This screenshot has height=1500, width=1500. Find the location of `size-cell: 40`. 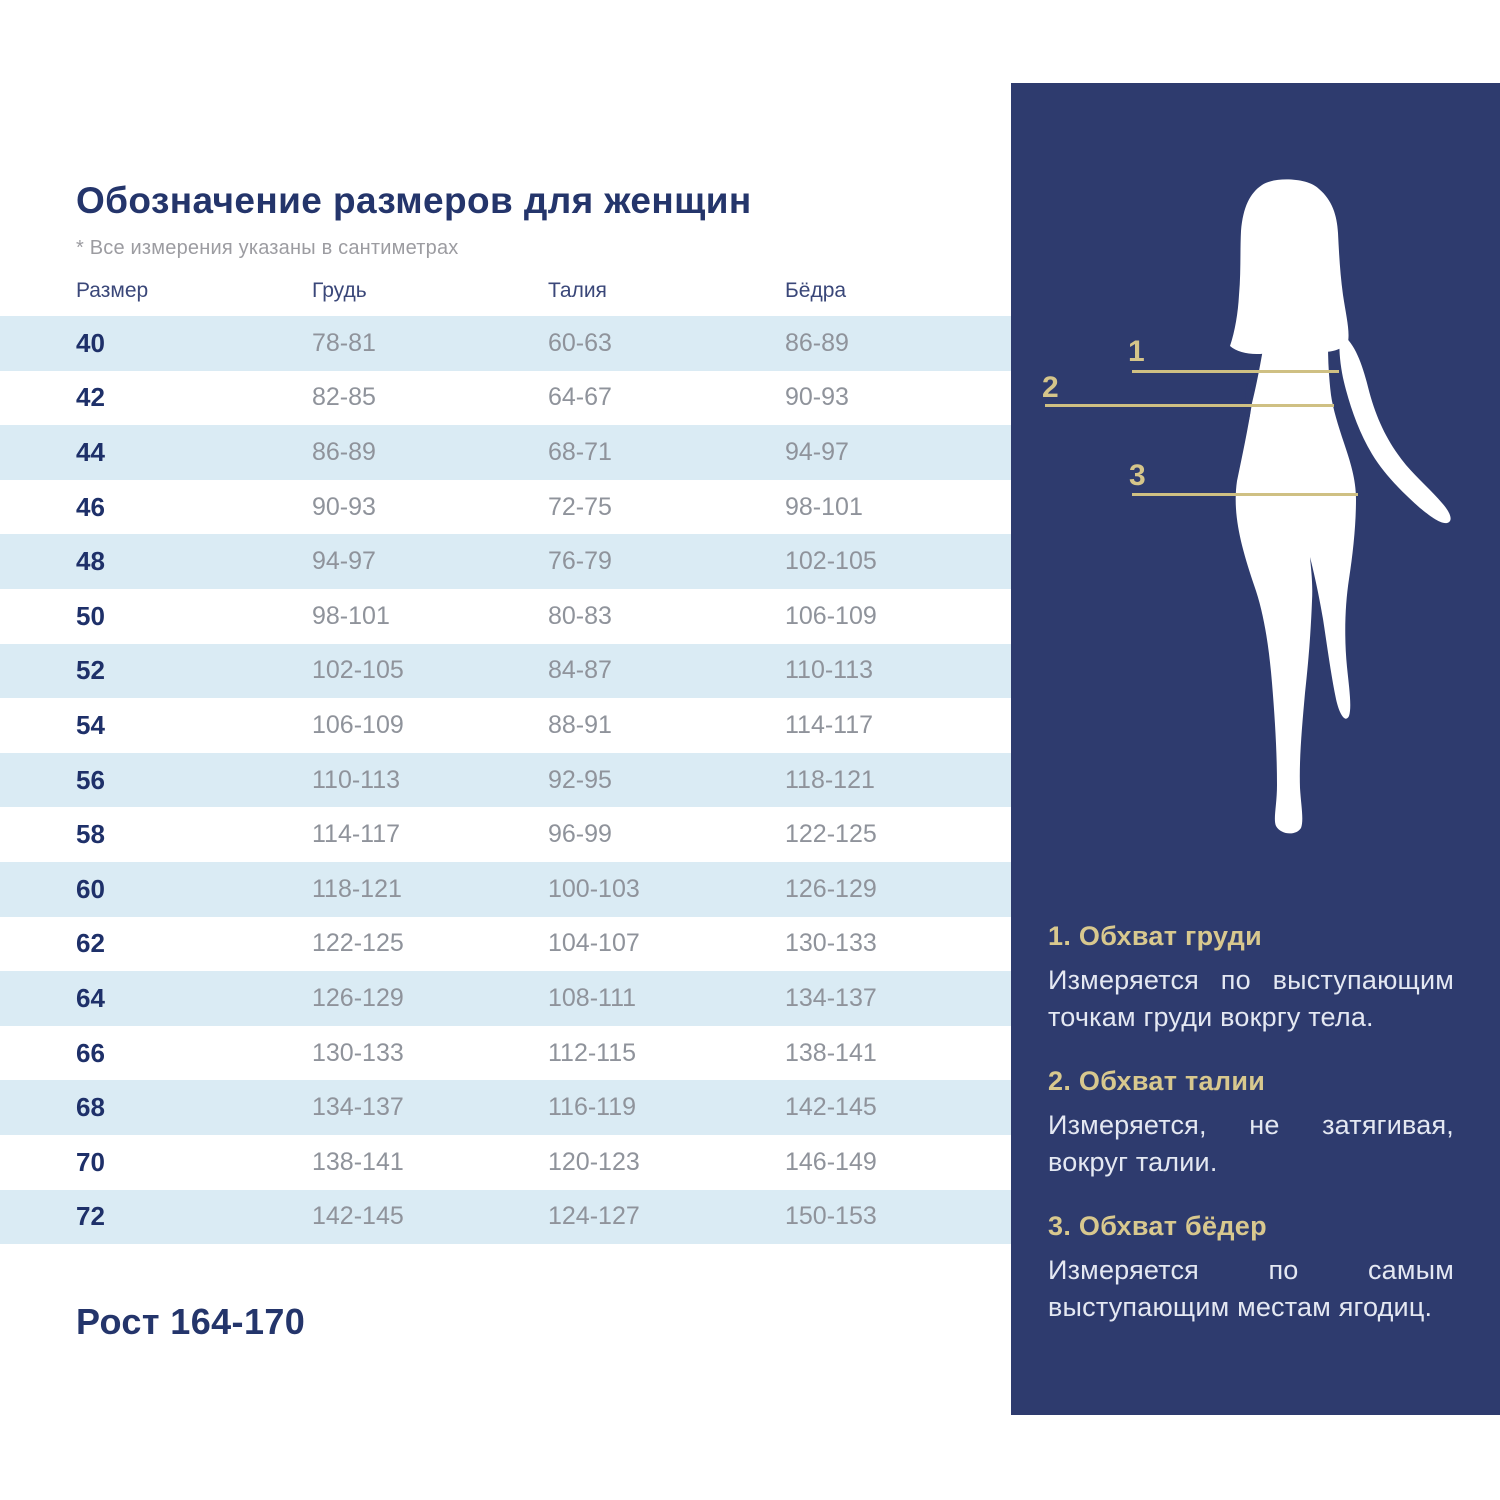

size-cell: 40 is located at coordinates (90, 342).